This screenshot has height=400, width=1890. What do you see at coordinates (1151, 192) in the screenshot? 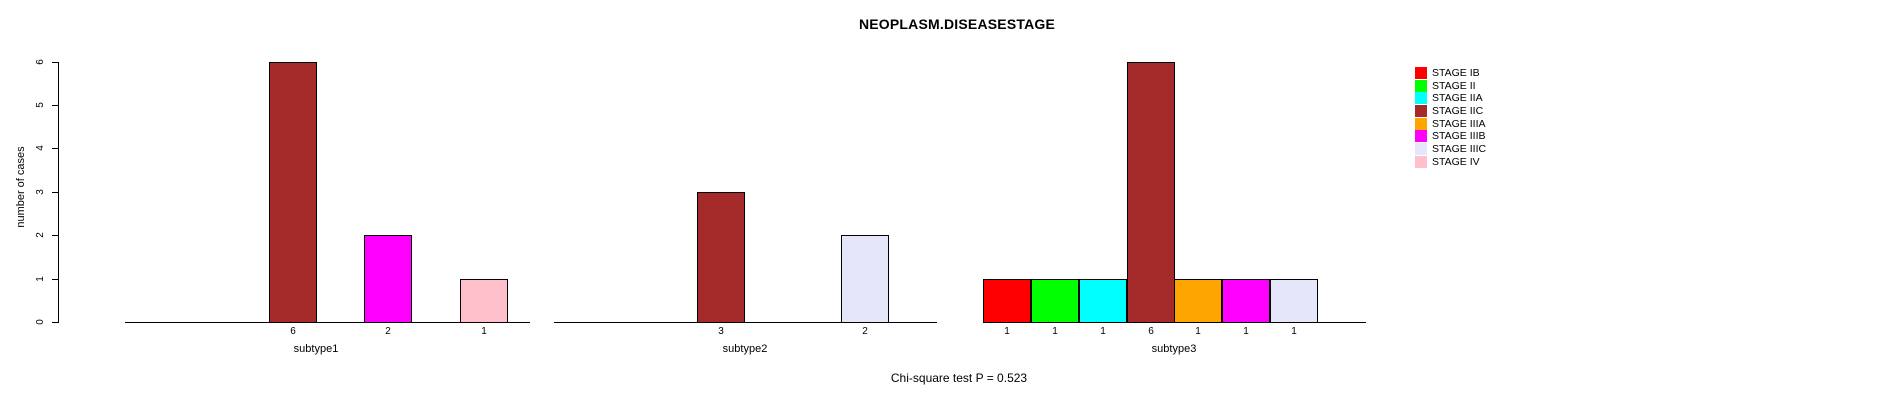
I see `bar-subtype3-stage-iic` at bounding box center [1151, 192].